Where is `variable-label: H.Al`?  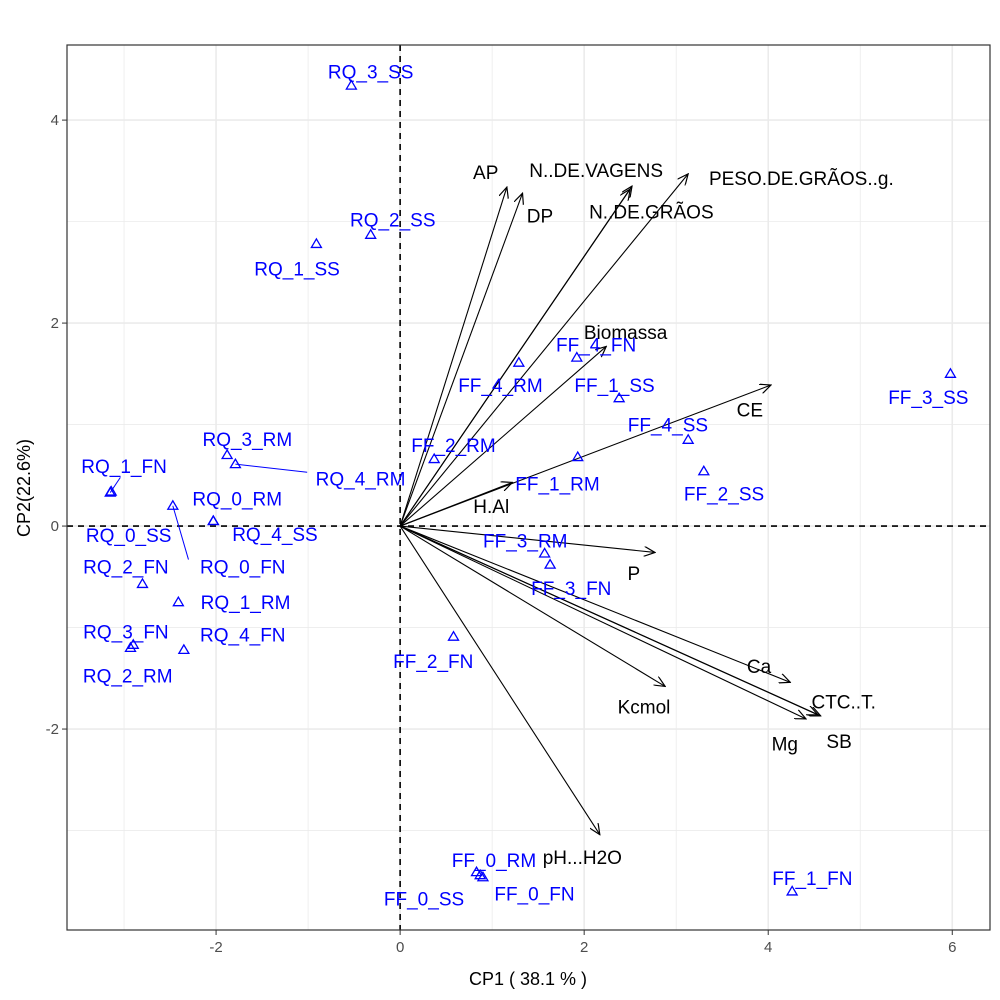
variable-label: H.Al is located at coordinates (491, 507).